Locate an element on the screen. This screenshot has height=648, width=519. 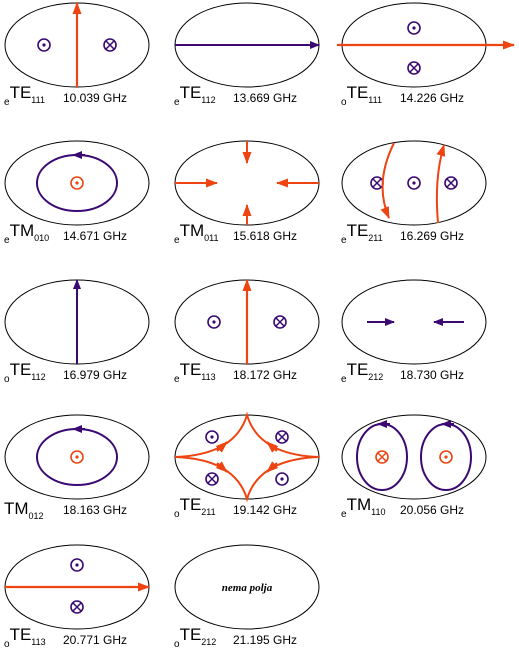
mode-index: 010 is located at coordinates (41, 238).